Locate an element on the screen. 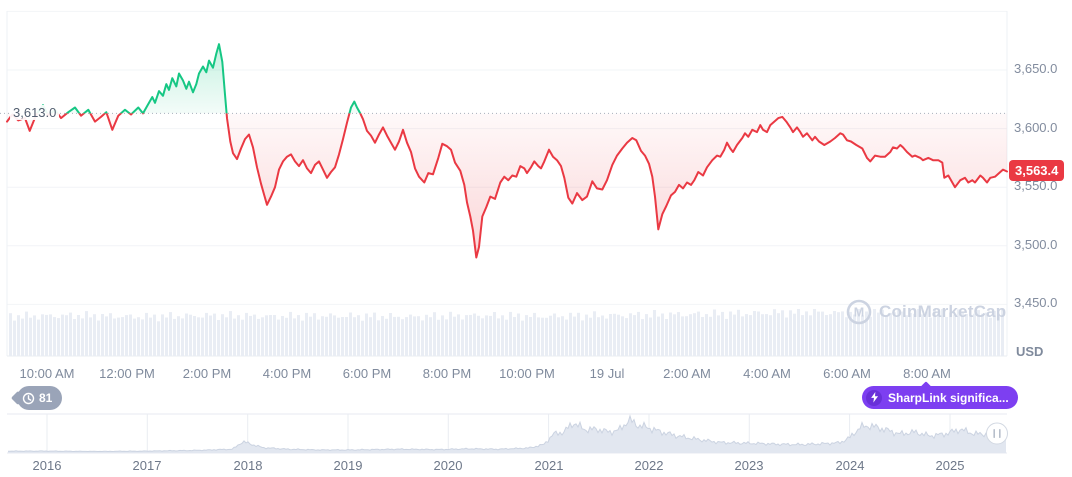 This screenshot has height=477, width=1072. coinmarketcap-watermark: M CoinMarketCap is located at coordinates (926, 312).